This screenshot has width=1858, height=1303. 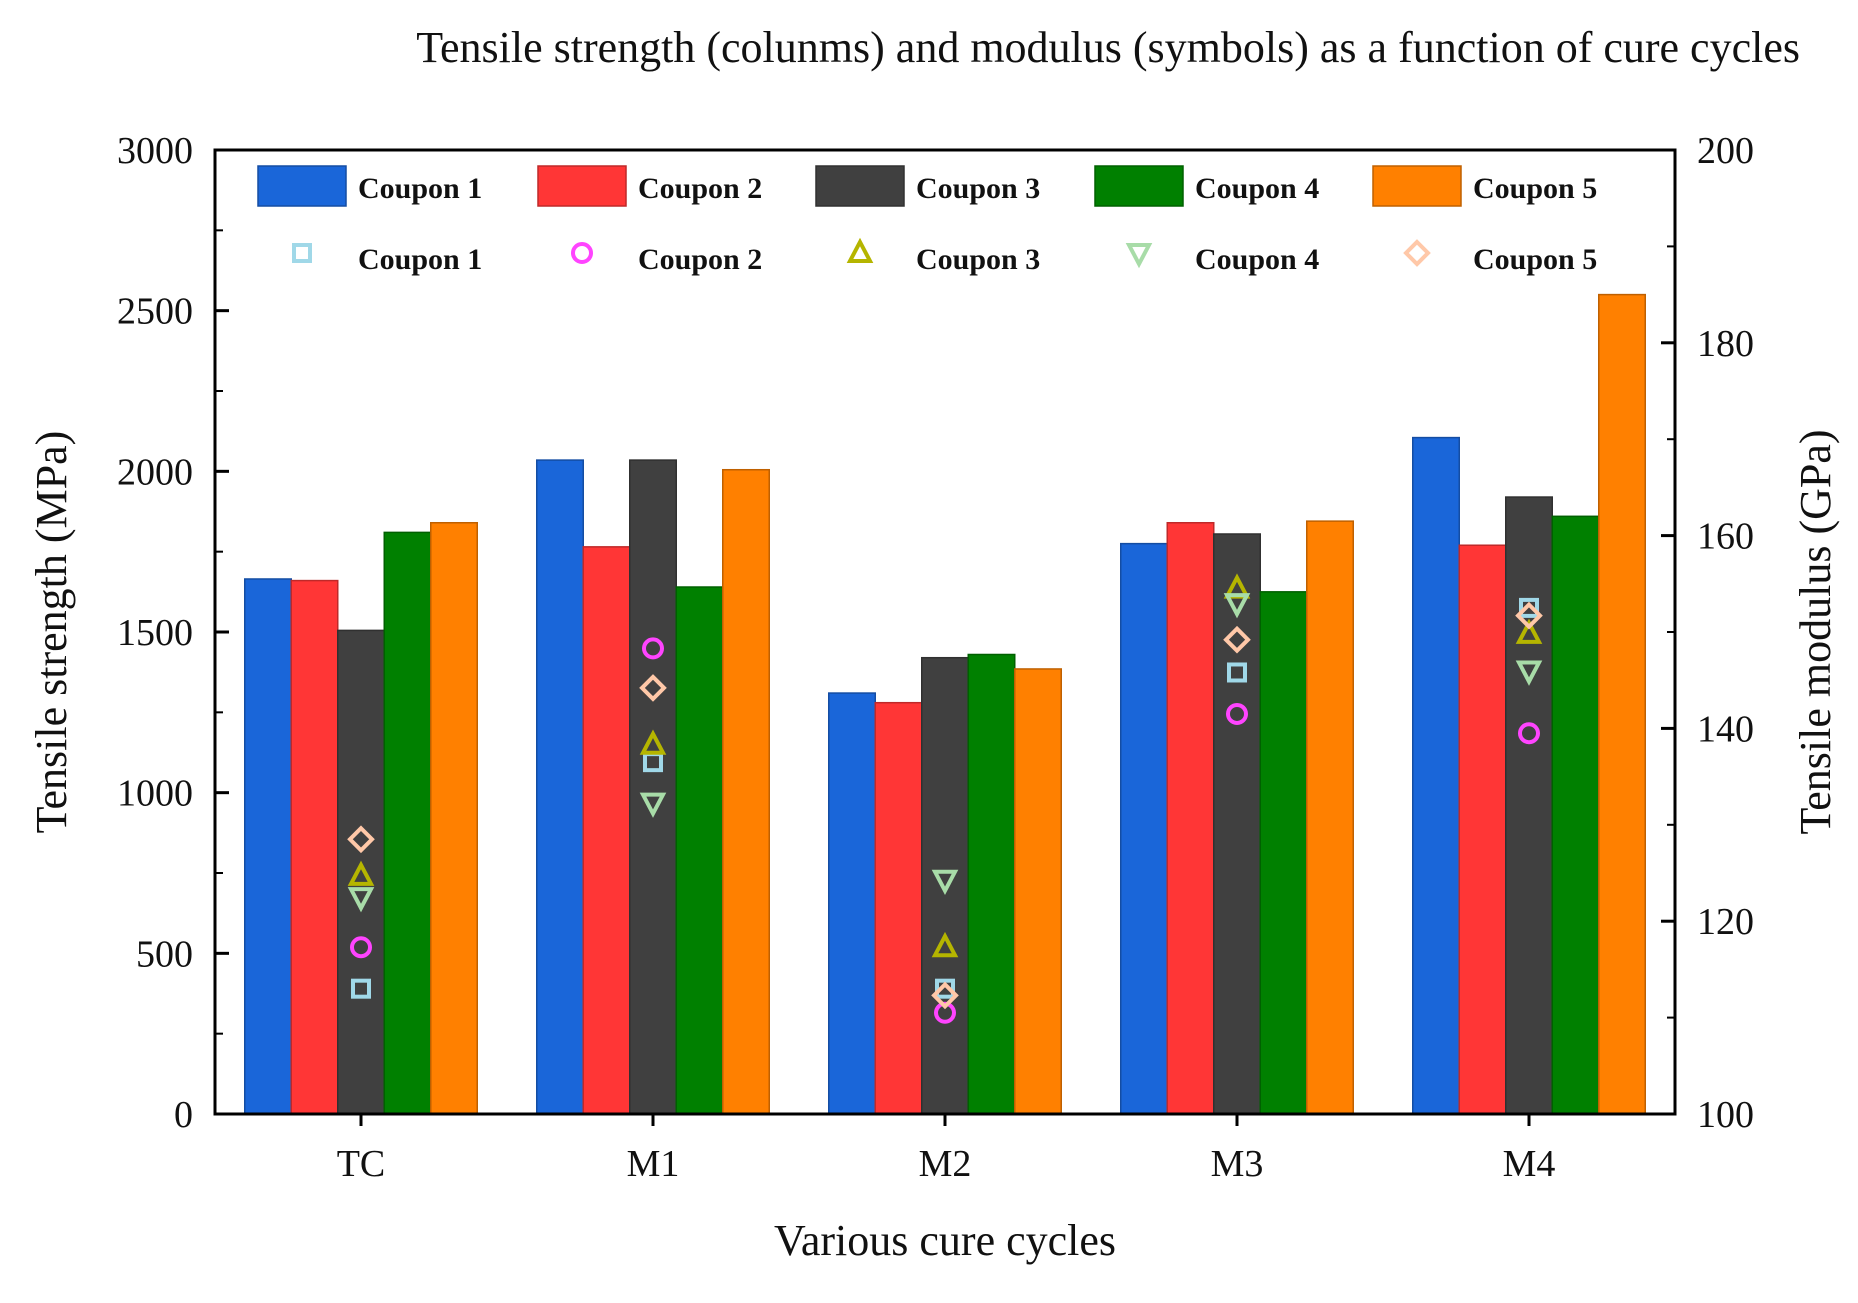 I want to click on y2-tick-label: 180, so click(x=1725, y=344).